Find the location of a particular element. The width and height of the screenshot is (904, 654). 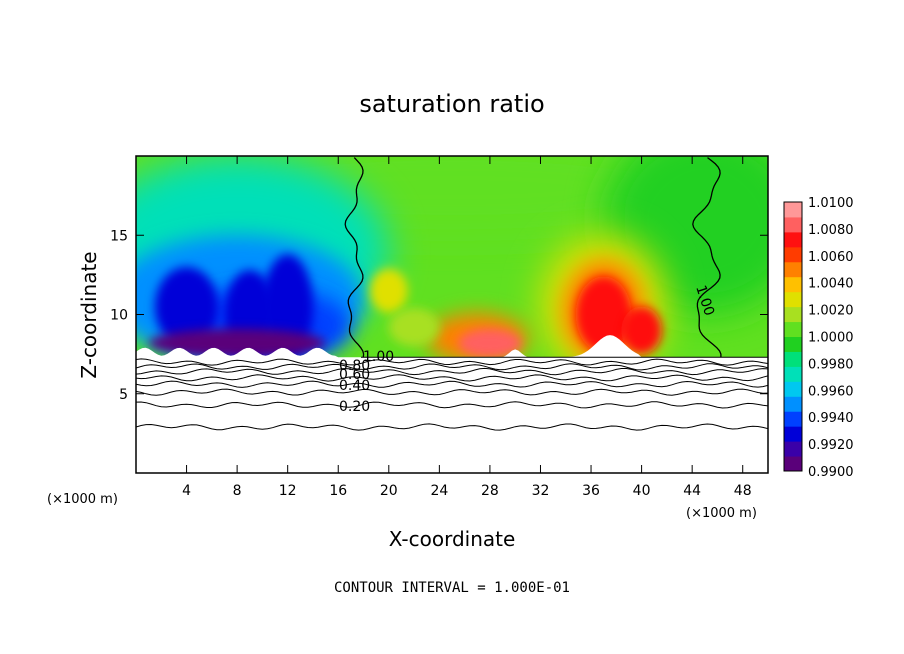

chart-title: saturation ratio is located at coordinates (451, 104).